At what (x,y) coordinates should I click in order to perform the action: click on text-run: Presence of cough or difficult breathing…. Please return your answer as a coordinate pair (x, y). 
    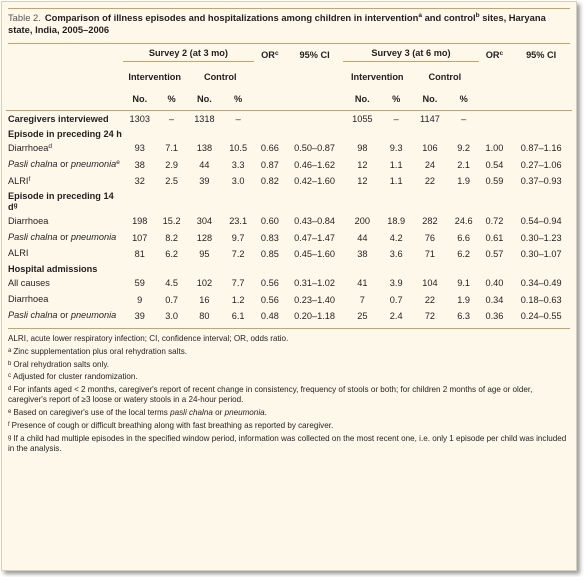
    Looking at the image, I should click on (172, 425).